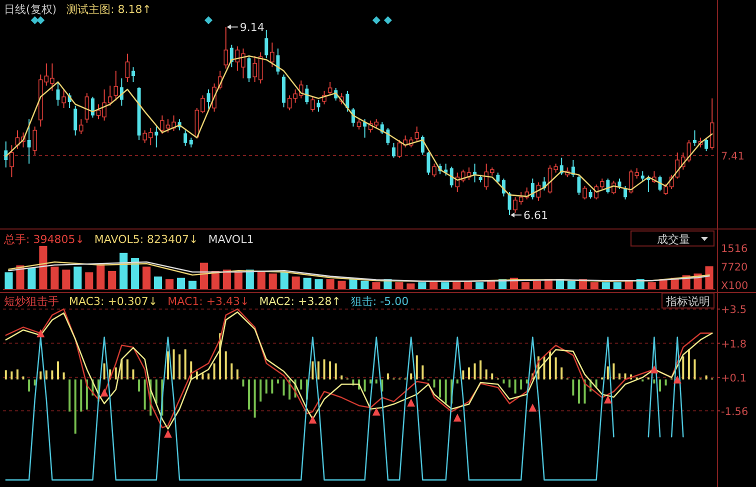 This screenshot has width=756, height=487. I want to click on text: 成交量, so click(673, 239).